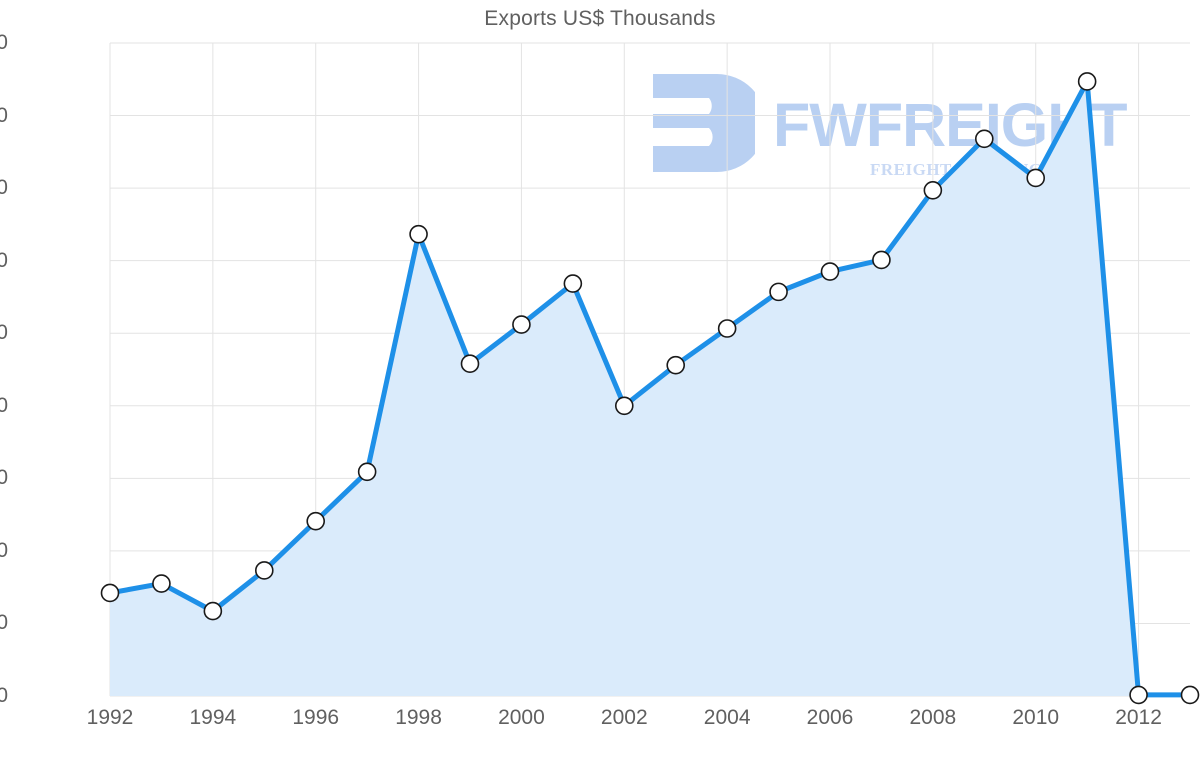 Image resolution: width=1200 pixels, height=763 pixels. Describe the element at coordinates (1036, 717) in the screenshot. I see `x-axis-tick-label: 2010` at that location.